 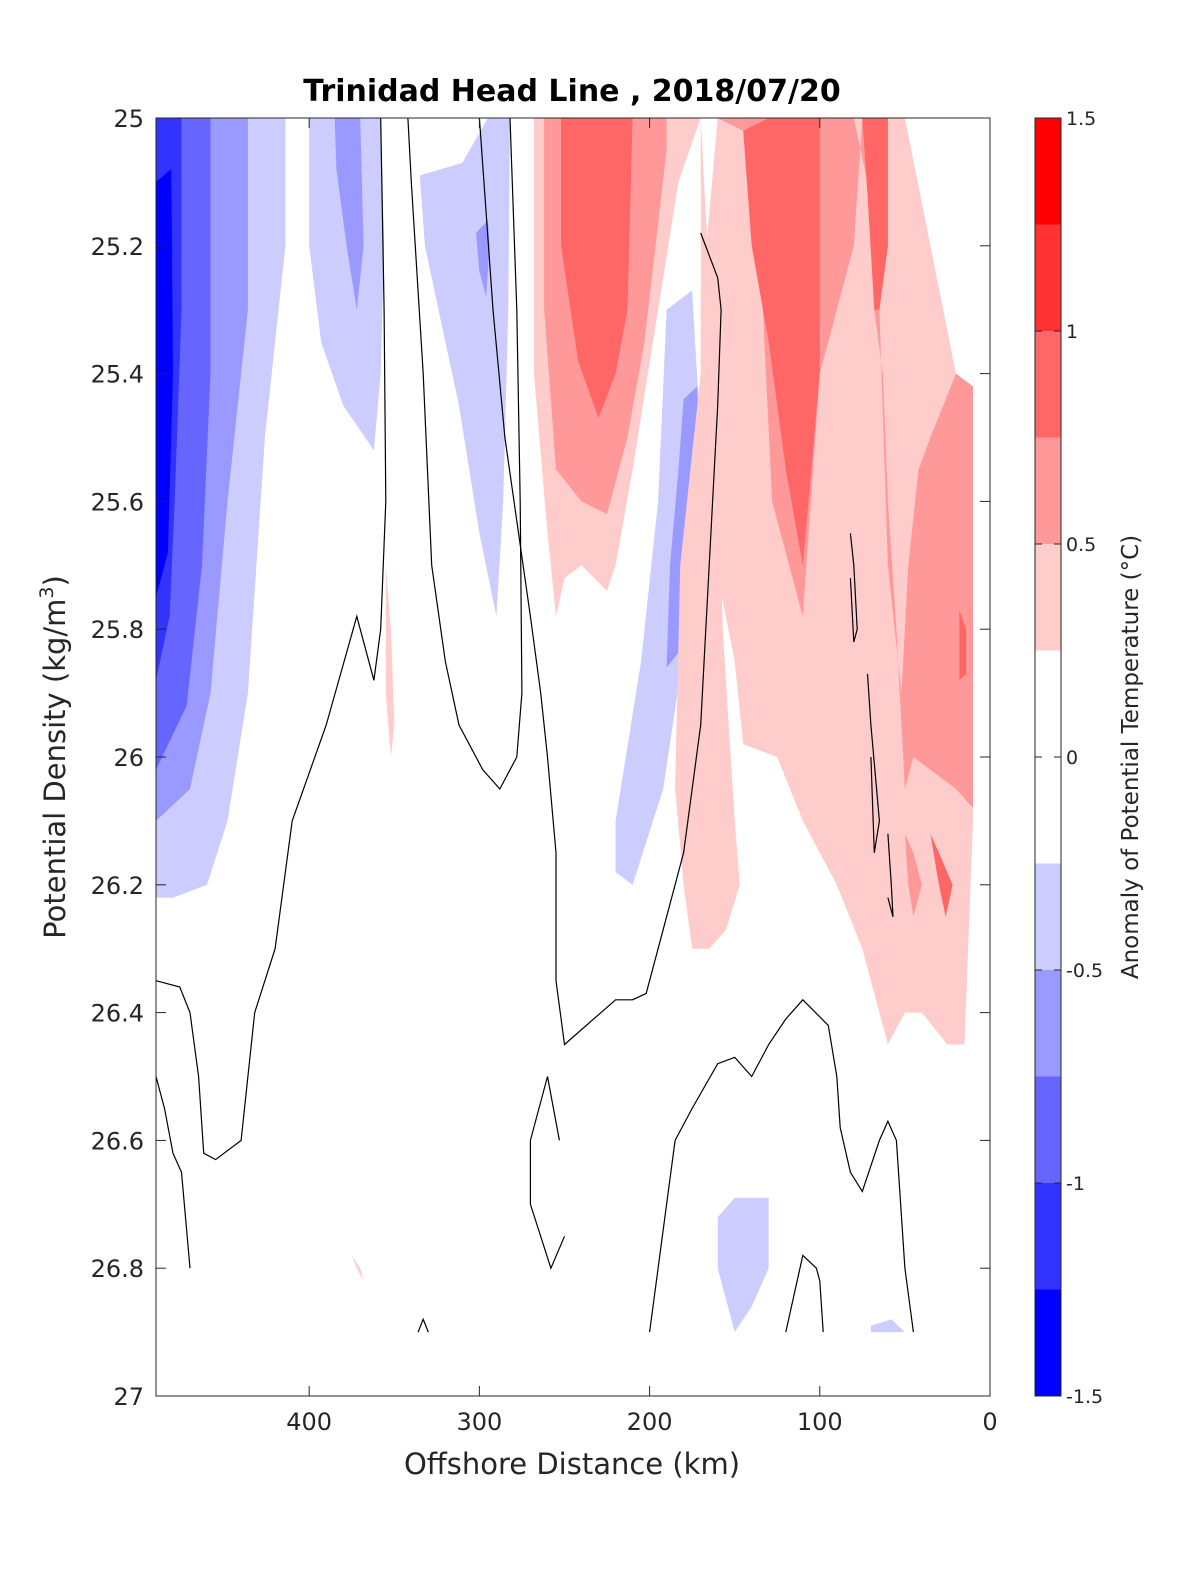 I want to click on x-tick-label: 400, so click(x=309, y=1422).